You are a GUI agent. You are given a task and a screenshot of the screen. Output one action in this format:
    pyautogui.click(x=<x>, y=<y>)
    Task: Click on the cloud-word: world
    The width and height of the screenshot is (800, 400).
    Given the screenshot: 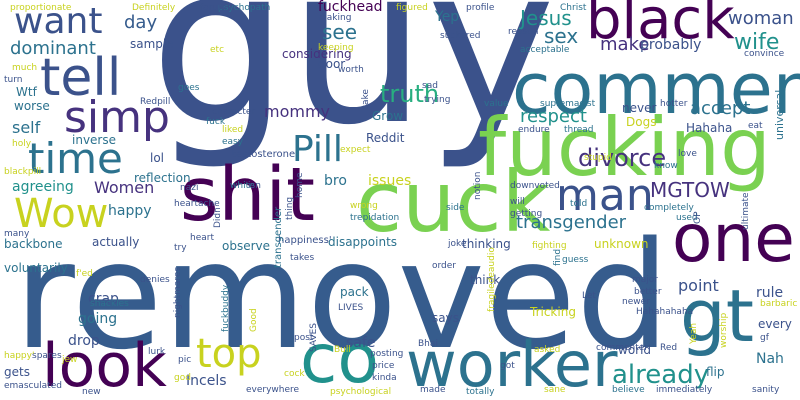 What is the action you would take?
    pyautogui.click(x=635, y=350)
    